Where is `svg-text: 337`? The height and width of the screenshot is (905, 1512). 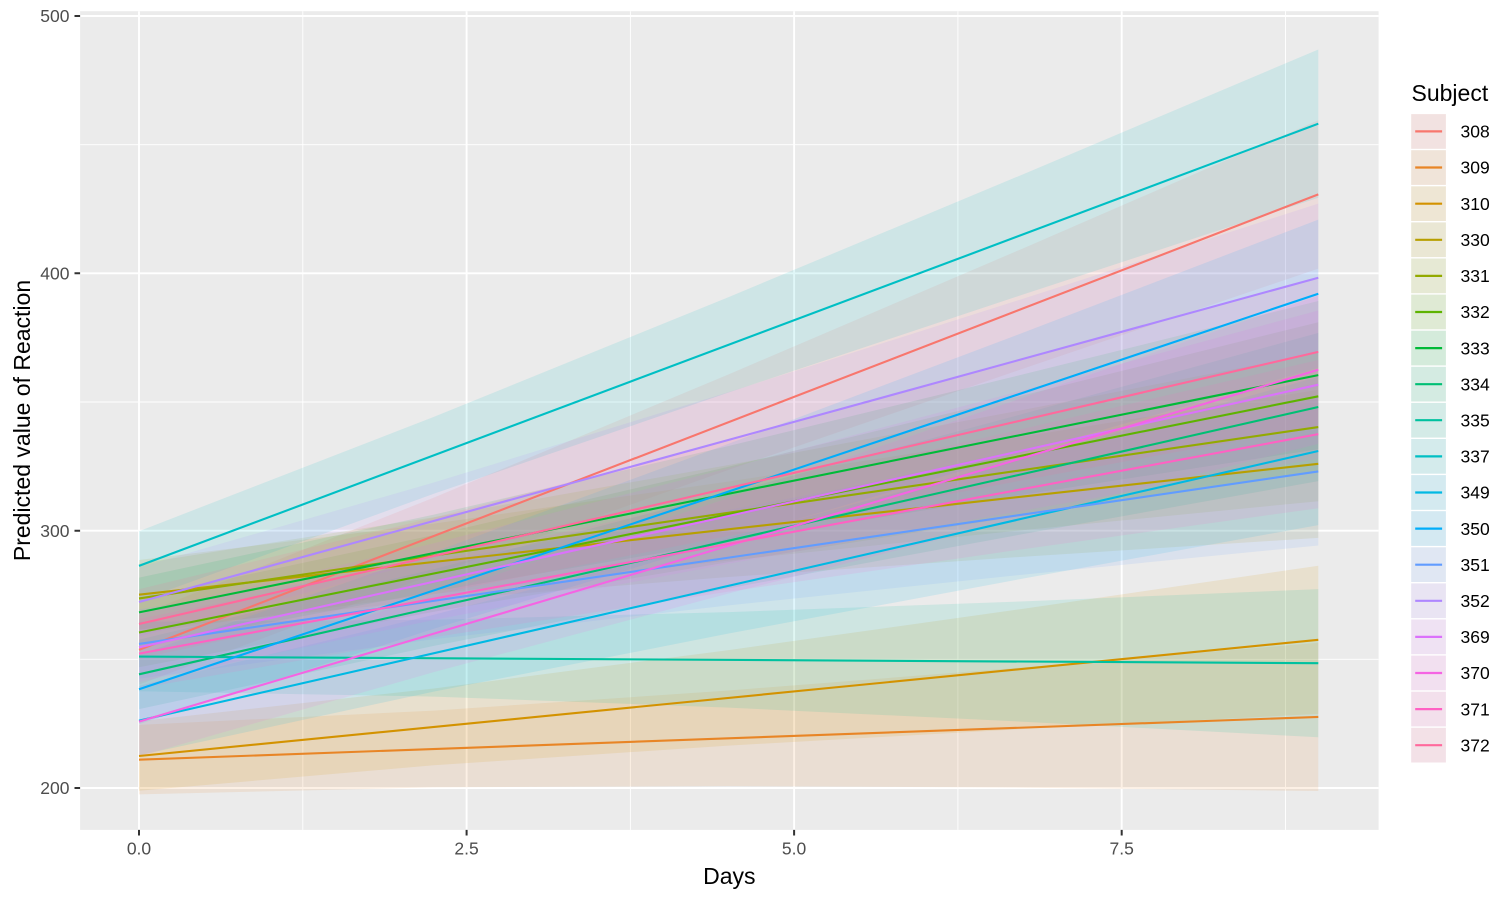
svg-text: 337 is located at coordinates (1475, 457).